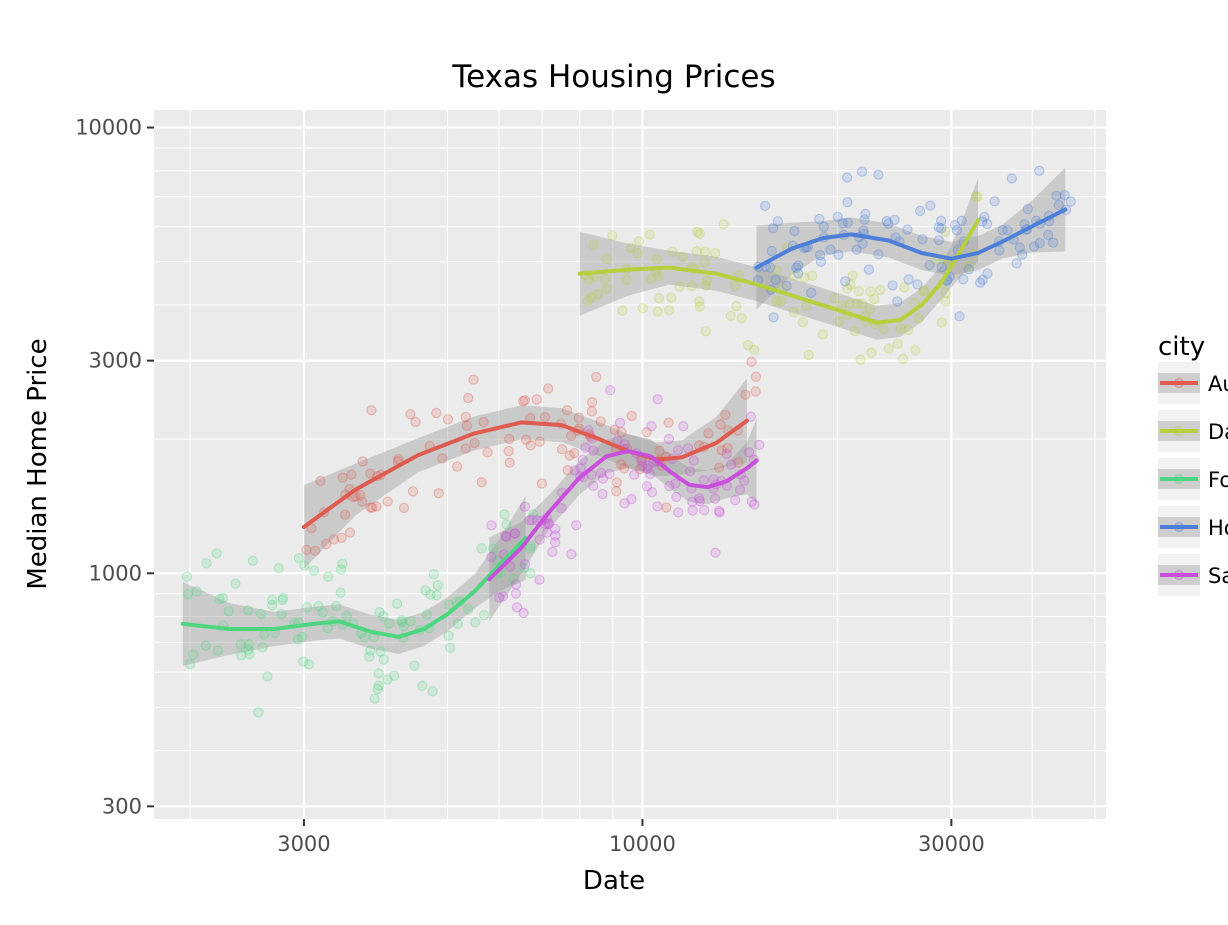  Describe the element at coordinates (951, 844) in the screenshot. I see `x-tick-label: 30000` at that location.